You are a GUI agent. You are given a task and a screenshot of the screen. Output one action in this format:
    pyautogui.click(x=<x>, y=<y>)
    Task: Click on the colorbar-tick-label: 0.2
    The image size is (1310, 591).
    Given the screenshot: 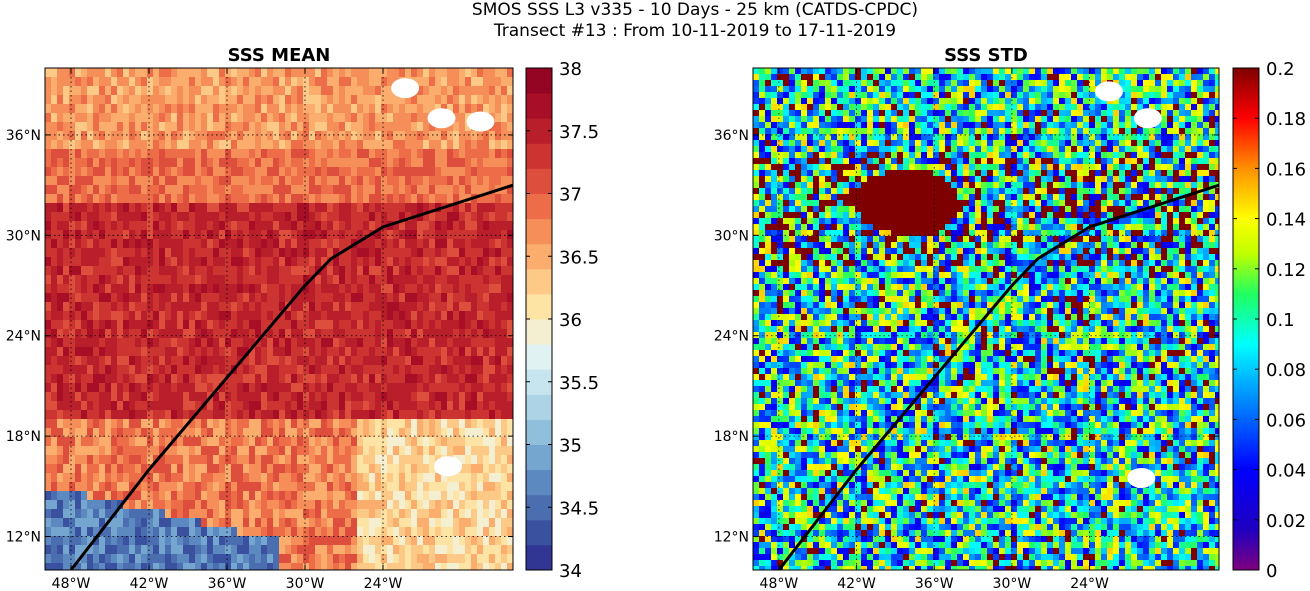 What is the action you would take?
    pyautogui.click(x=1280, y=69)
    